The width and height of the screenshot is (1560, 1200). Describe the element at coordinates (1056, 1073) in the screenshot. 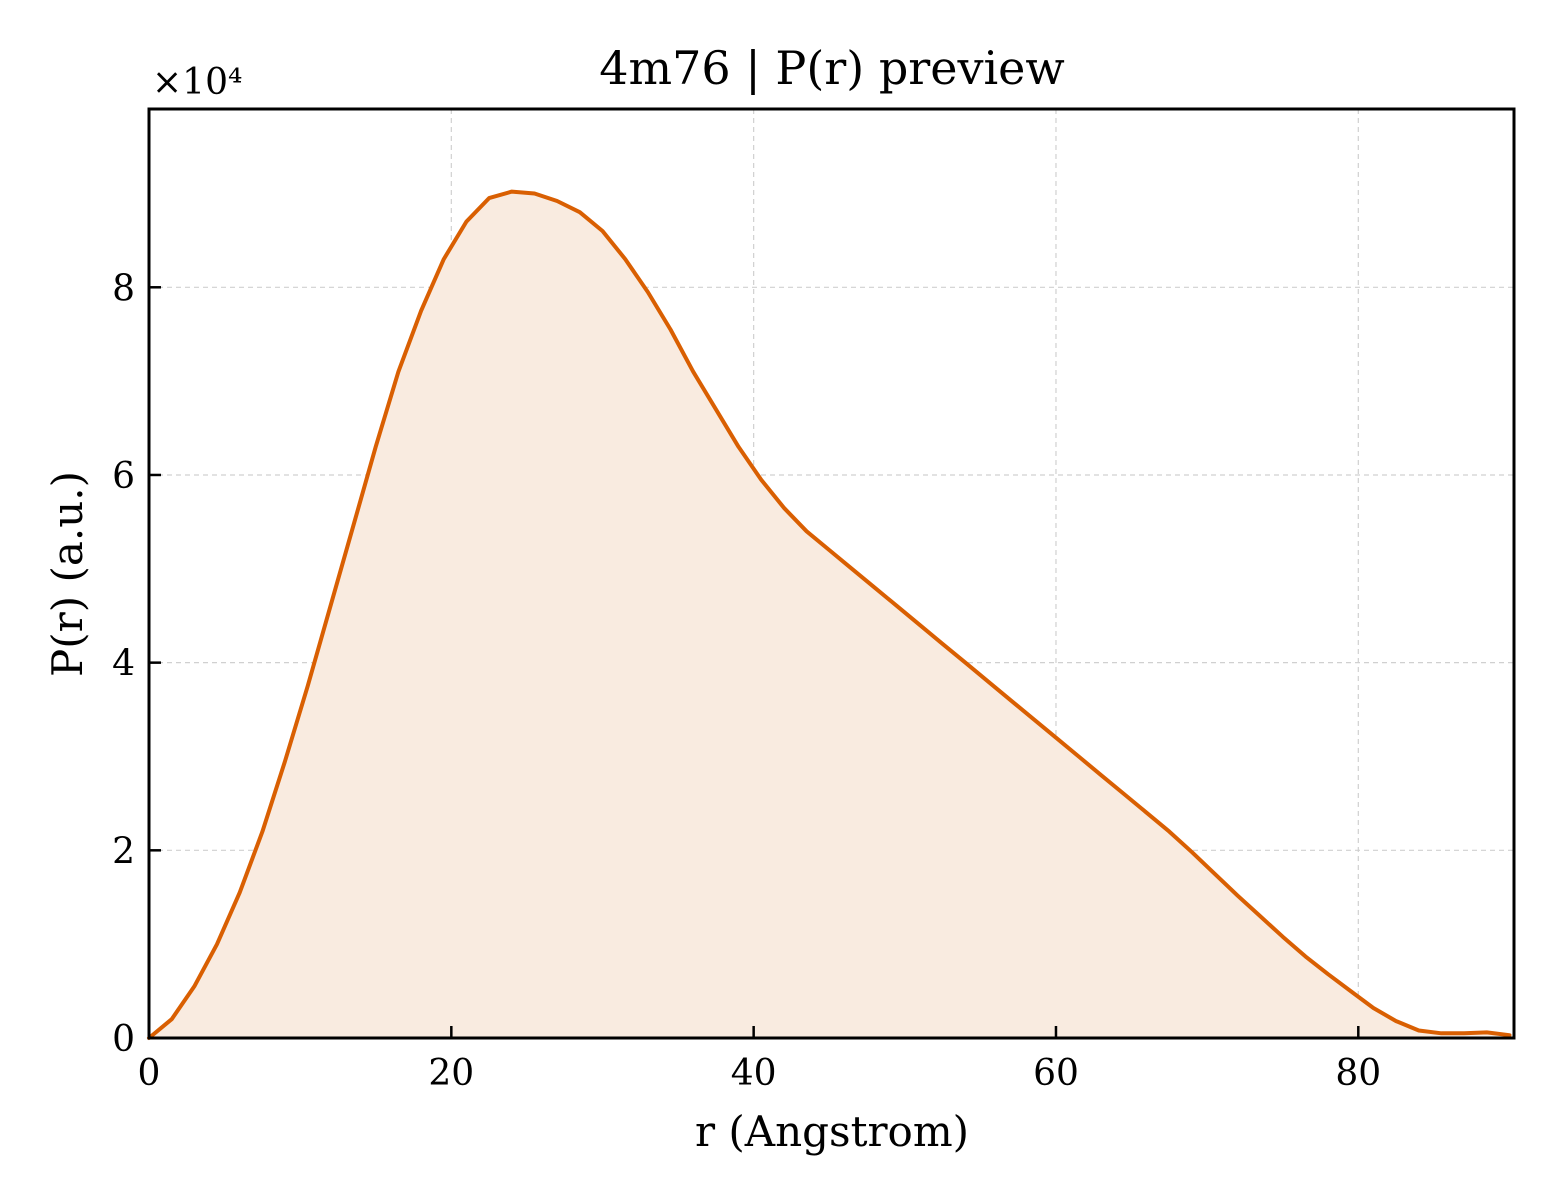

I see `x-tick-label: 60` at that location.